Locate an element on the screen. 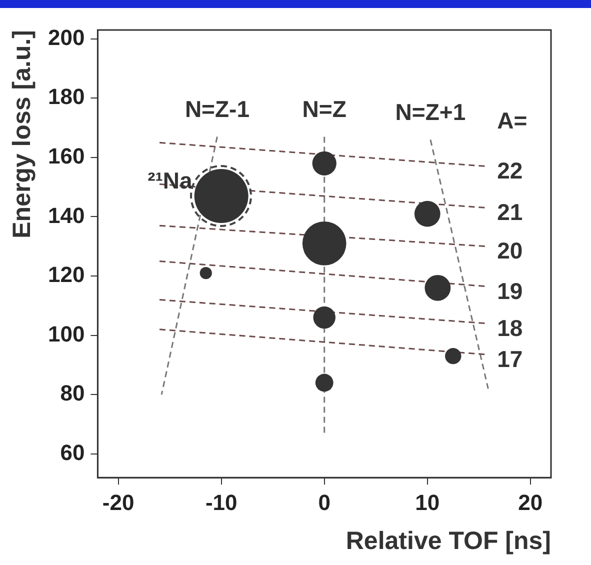  annotation: 22 is located at coordinates (510, 171).